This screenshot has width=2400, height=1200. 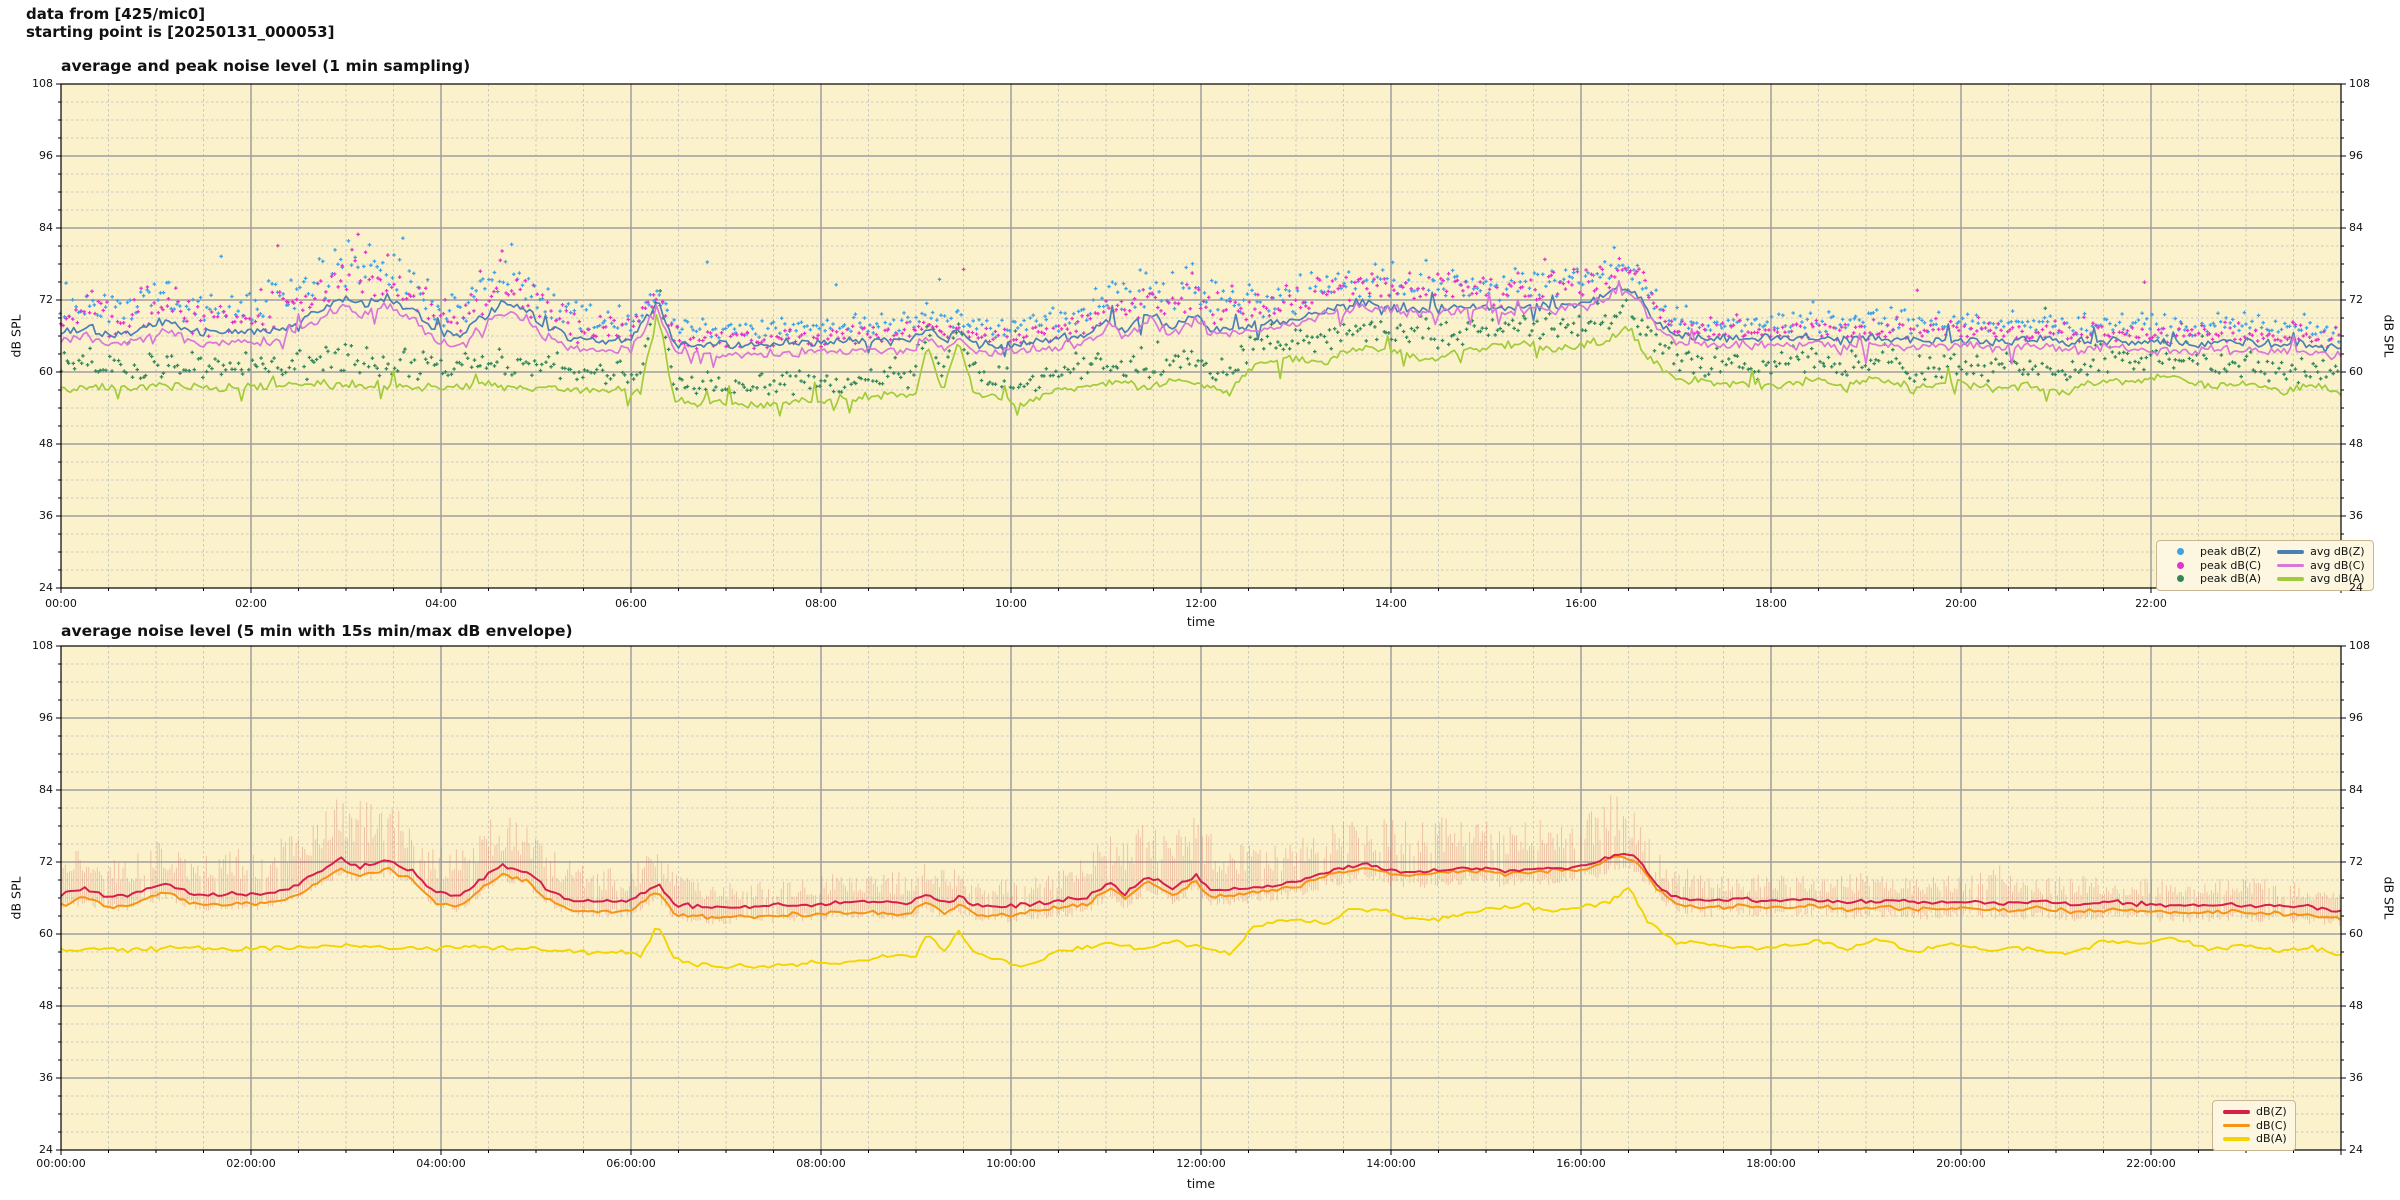 I want to click on scatter-peak-db-z-, so click(x=1199, y=290).